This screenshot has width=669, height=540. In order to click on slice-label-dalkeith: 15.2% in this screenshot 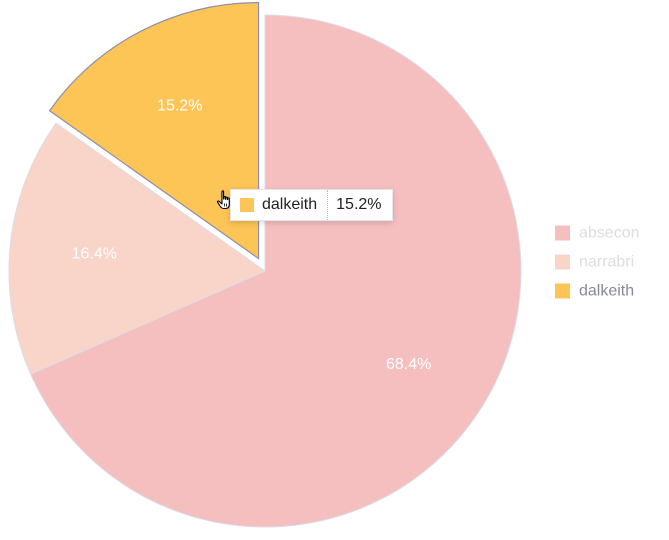, I will do `click(179, 106)`.